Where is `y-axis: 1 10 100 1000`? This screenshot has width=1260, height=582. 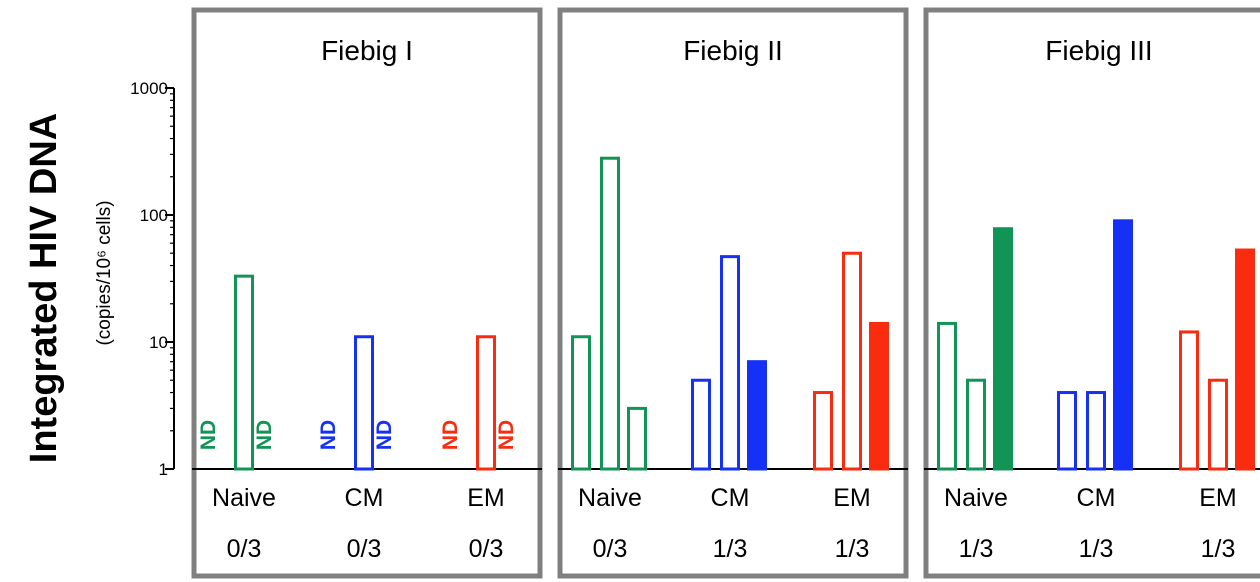 y-axis: 1 10 100 1000 is located at coordinates (152, 279).